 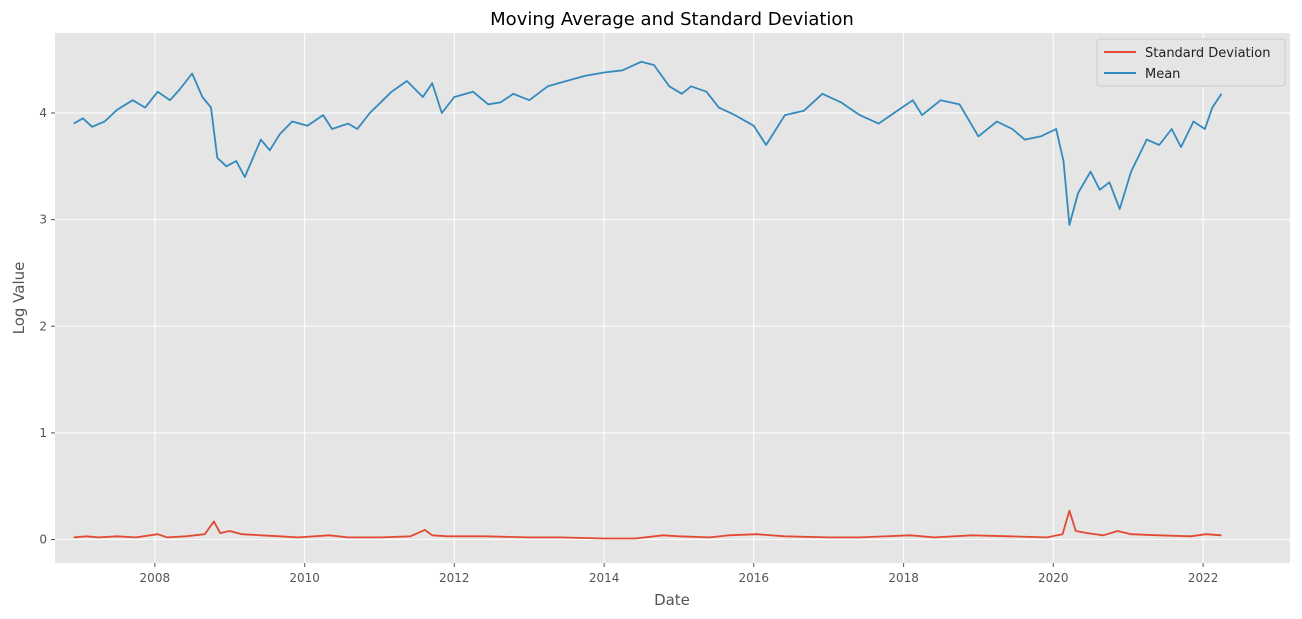 What do you see at coordinates (672, 600) in the screenshot?
I see `x-axis-label: Date` at bounding box center [672, 600].